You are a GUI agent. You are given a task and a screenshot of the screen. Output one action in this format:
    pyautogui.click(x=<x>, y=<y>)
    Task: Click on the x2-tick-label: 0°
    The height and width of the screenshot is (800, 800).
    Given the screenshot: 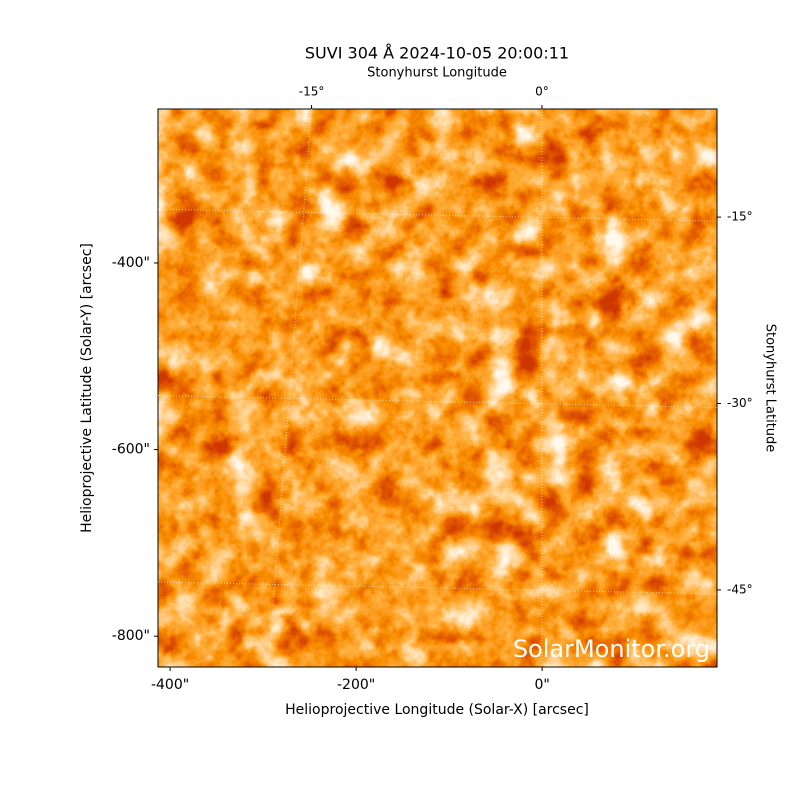 What is the action you would take?
    pyautogui.click(x=542, y=92)
    